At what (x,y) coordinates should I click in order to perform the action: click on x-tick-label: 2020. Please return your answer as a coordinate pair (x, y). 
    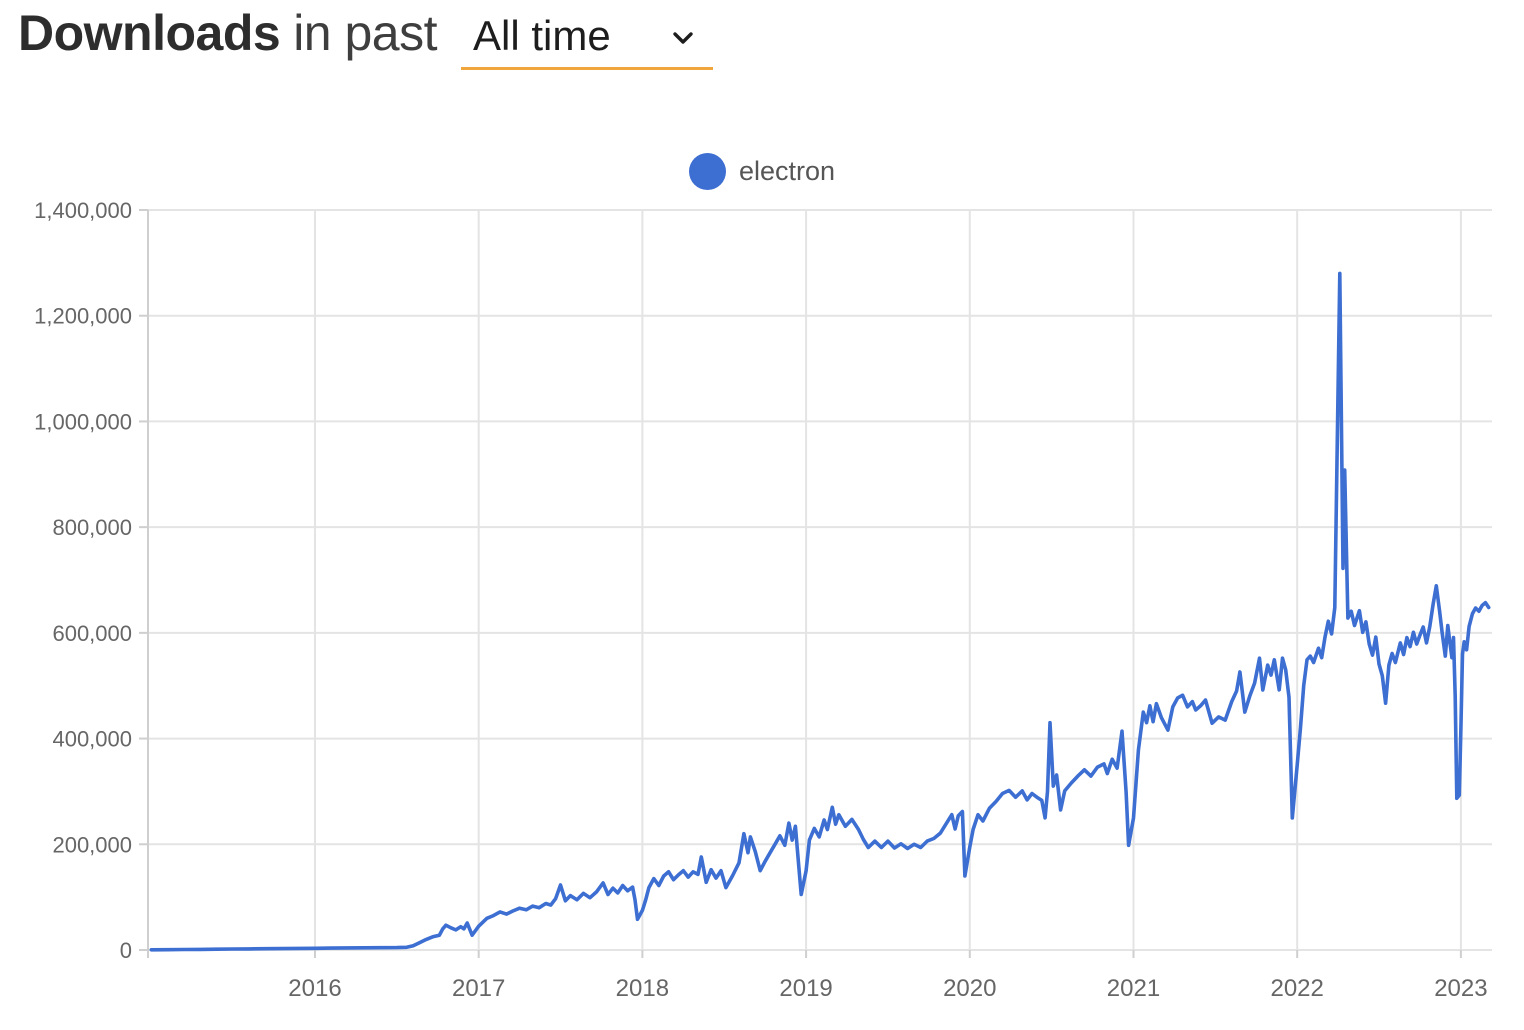
    Looking at the image, I should click on (969, 988).